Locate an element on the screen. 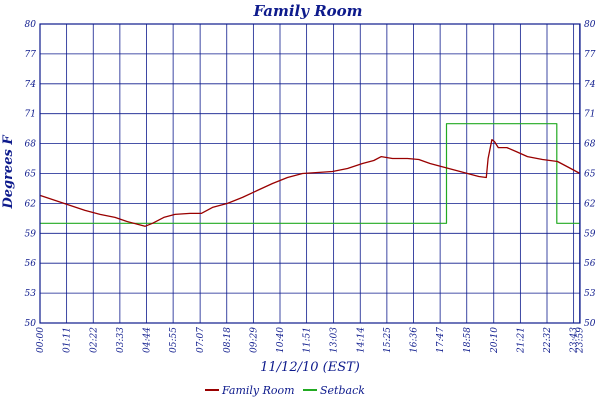 Image resolution: width=600 pixels, height=400 pixels. legend: Family Room Setback is located at coordinates (285, 390).